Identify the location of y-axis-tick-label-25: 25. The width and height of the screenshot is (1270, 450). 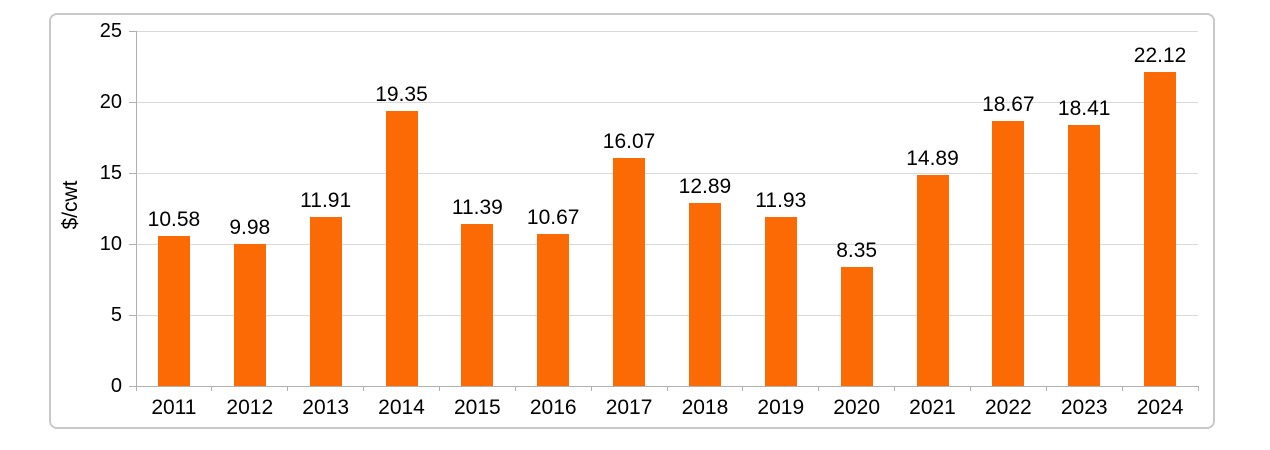
(110, 31).